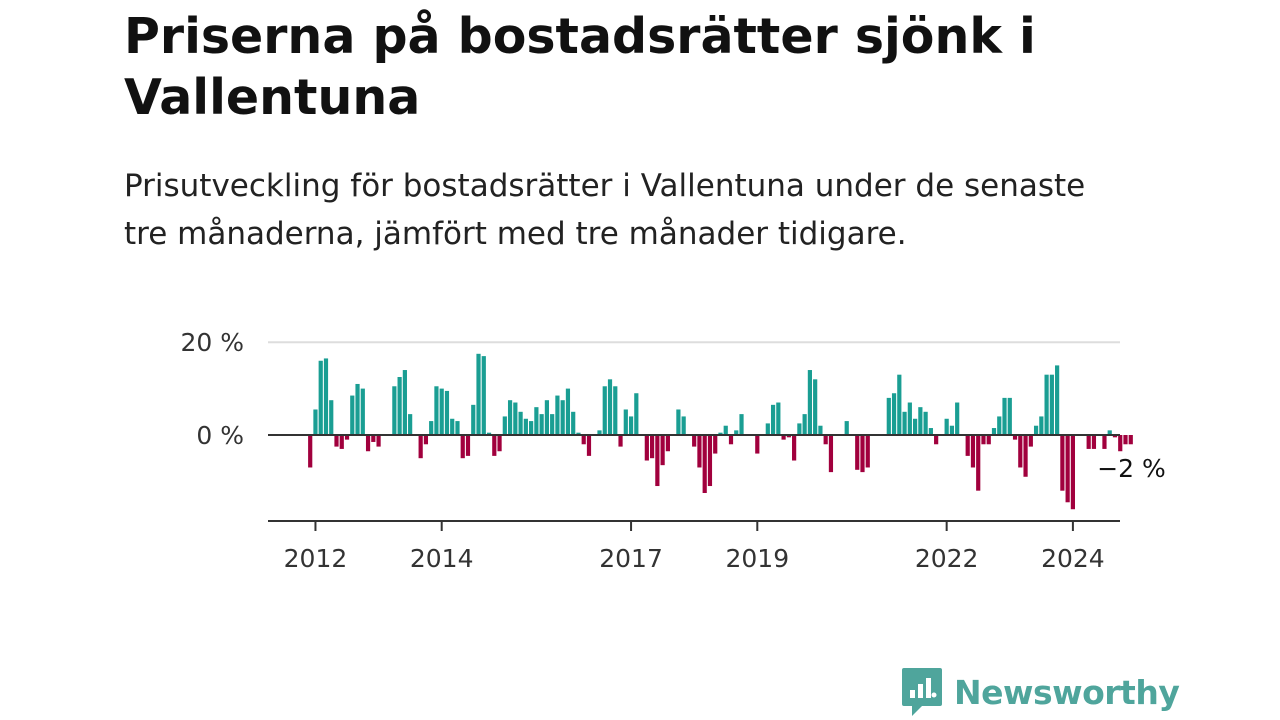 The image size is (1280, 720). What do you see at coordinates (694, 482) in the screenshot?
I see `axes` at bounding box center [694, 482].